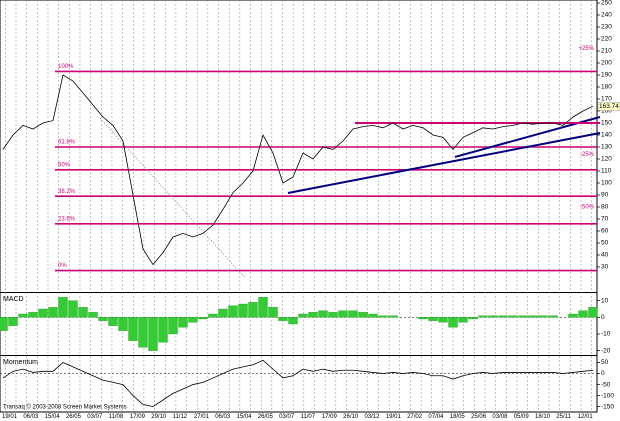  I want to click on y-tick-label: 0, so click(603, 373).